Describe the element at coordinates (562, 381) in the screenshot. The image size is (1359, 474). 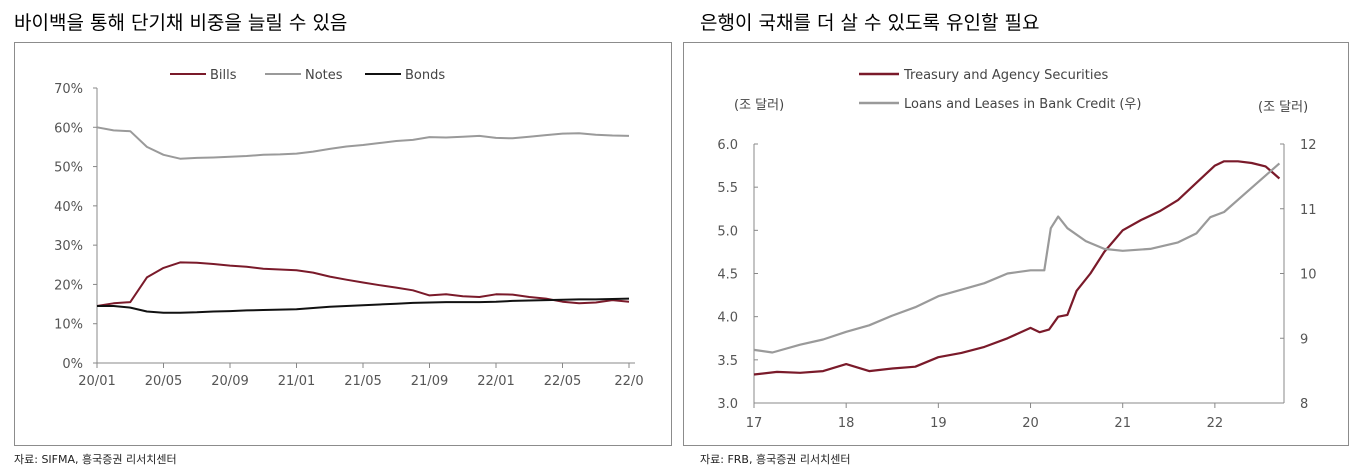
I see `x-tick-label: 22/05` at that location.